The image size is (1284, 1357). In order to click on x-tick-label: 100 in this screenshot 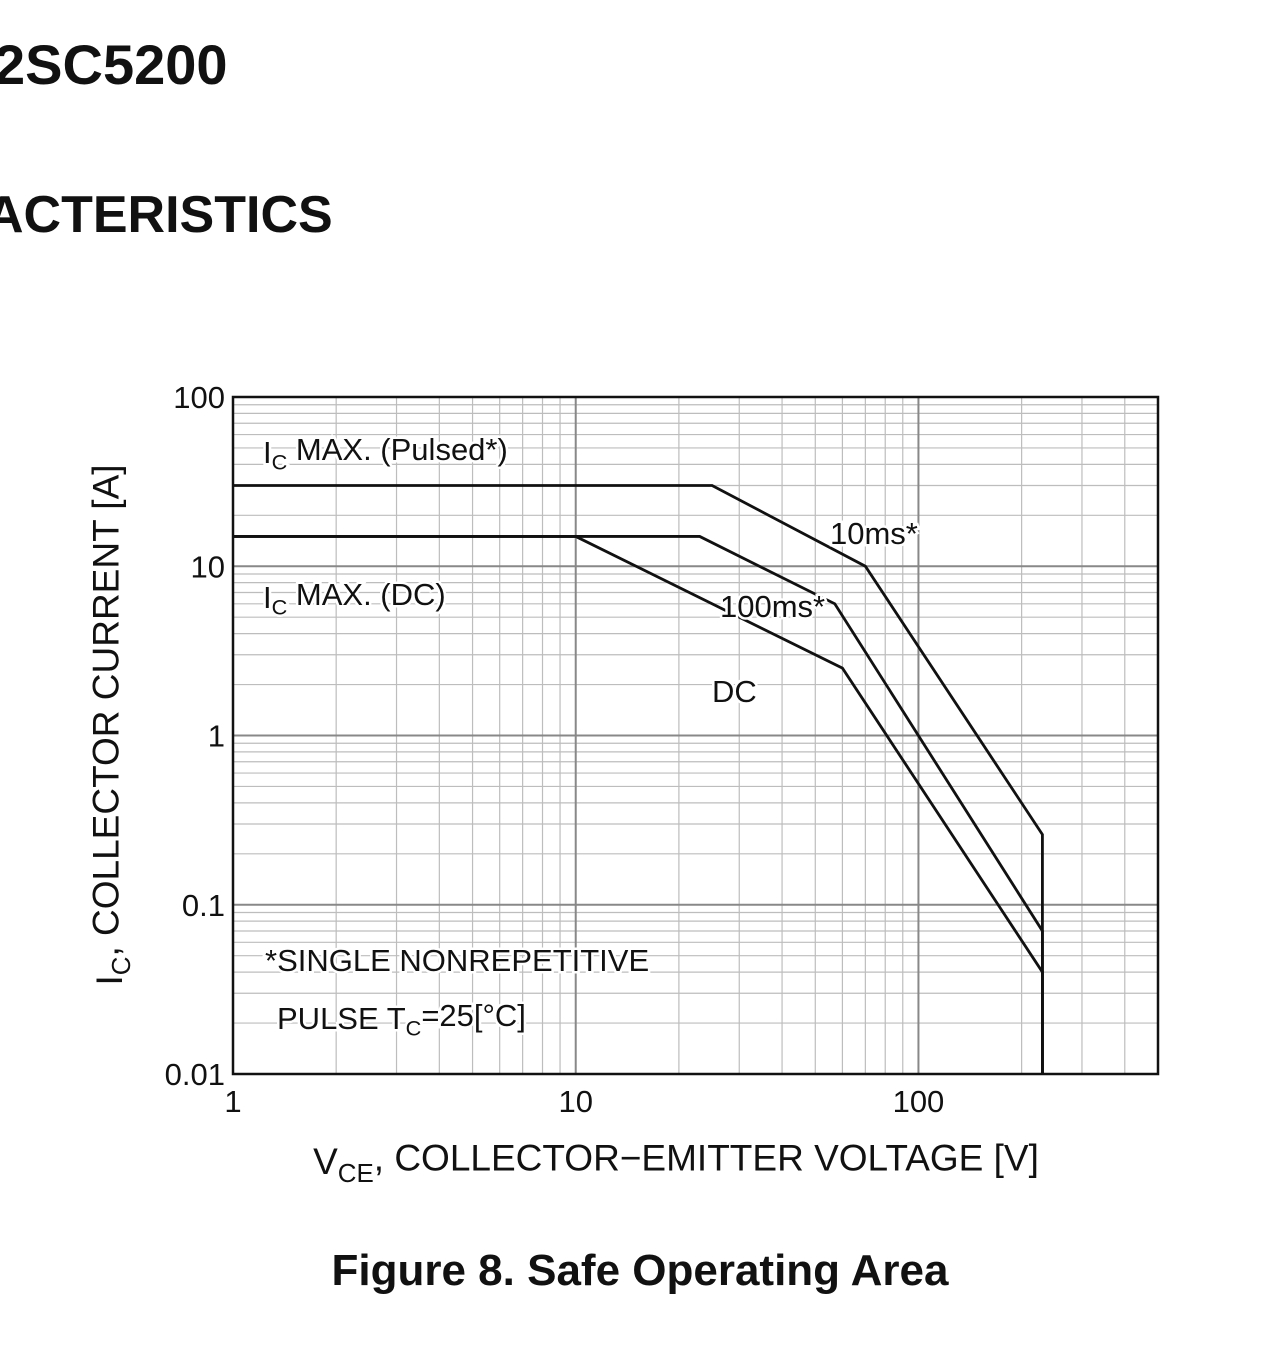, I will do `click(919, 1101)`.